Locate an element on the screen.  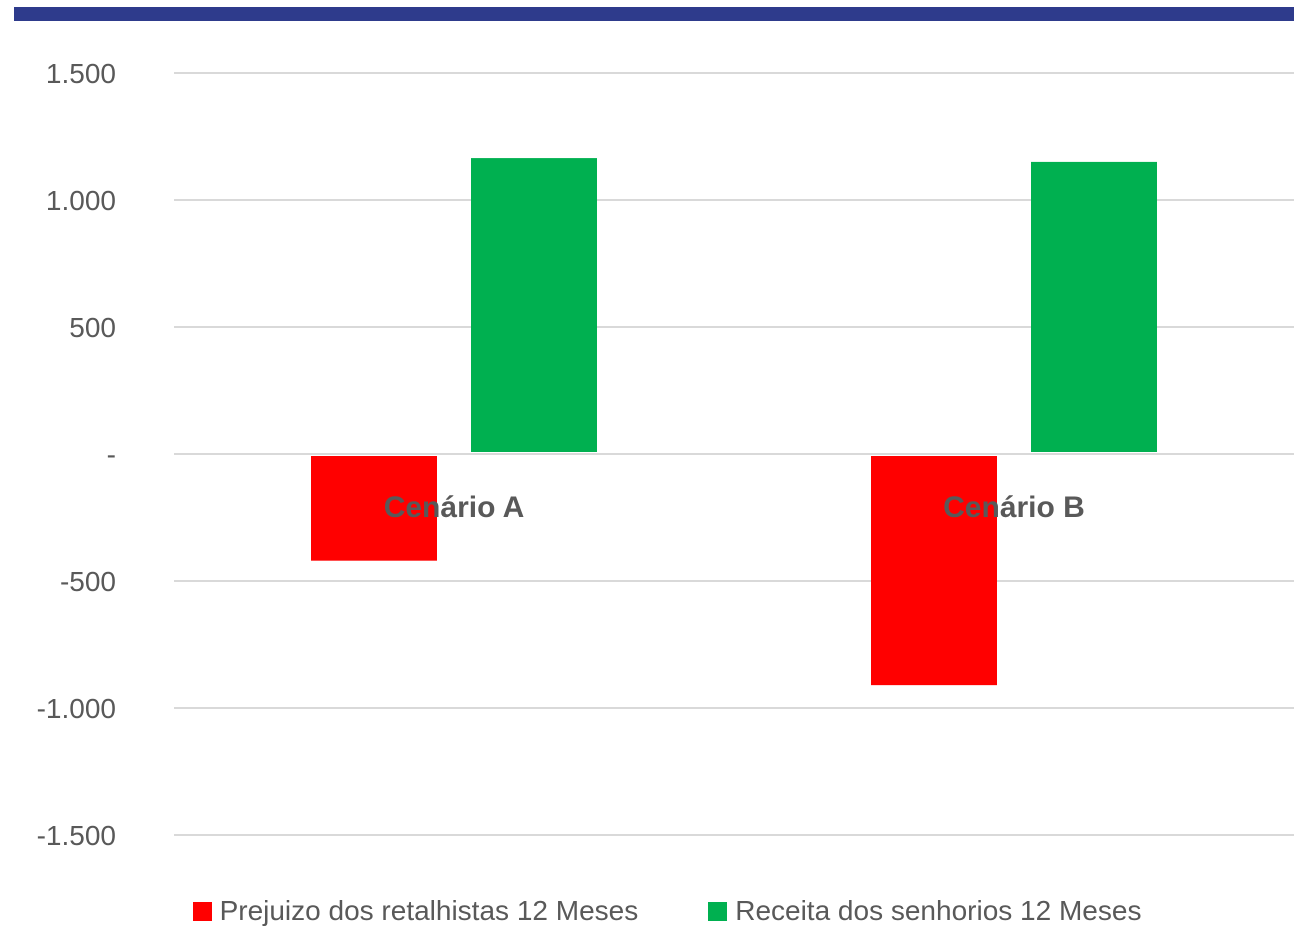
y-tick-label: 1.500 is located at coordinates (81, 73).